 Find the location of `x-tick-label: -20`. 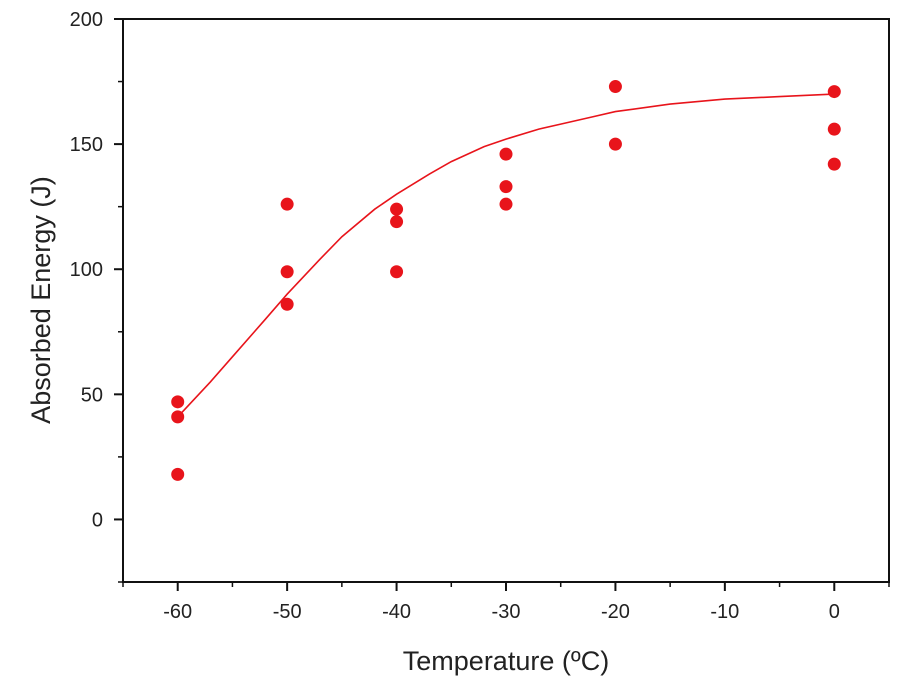

x-tick-label: -20 is located at coordinates (615, 612).